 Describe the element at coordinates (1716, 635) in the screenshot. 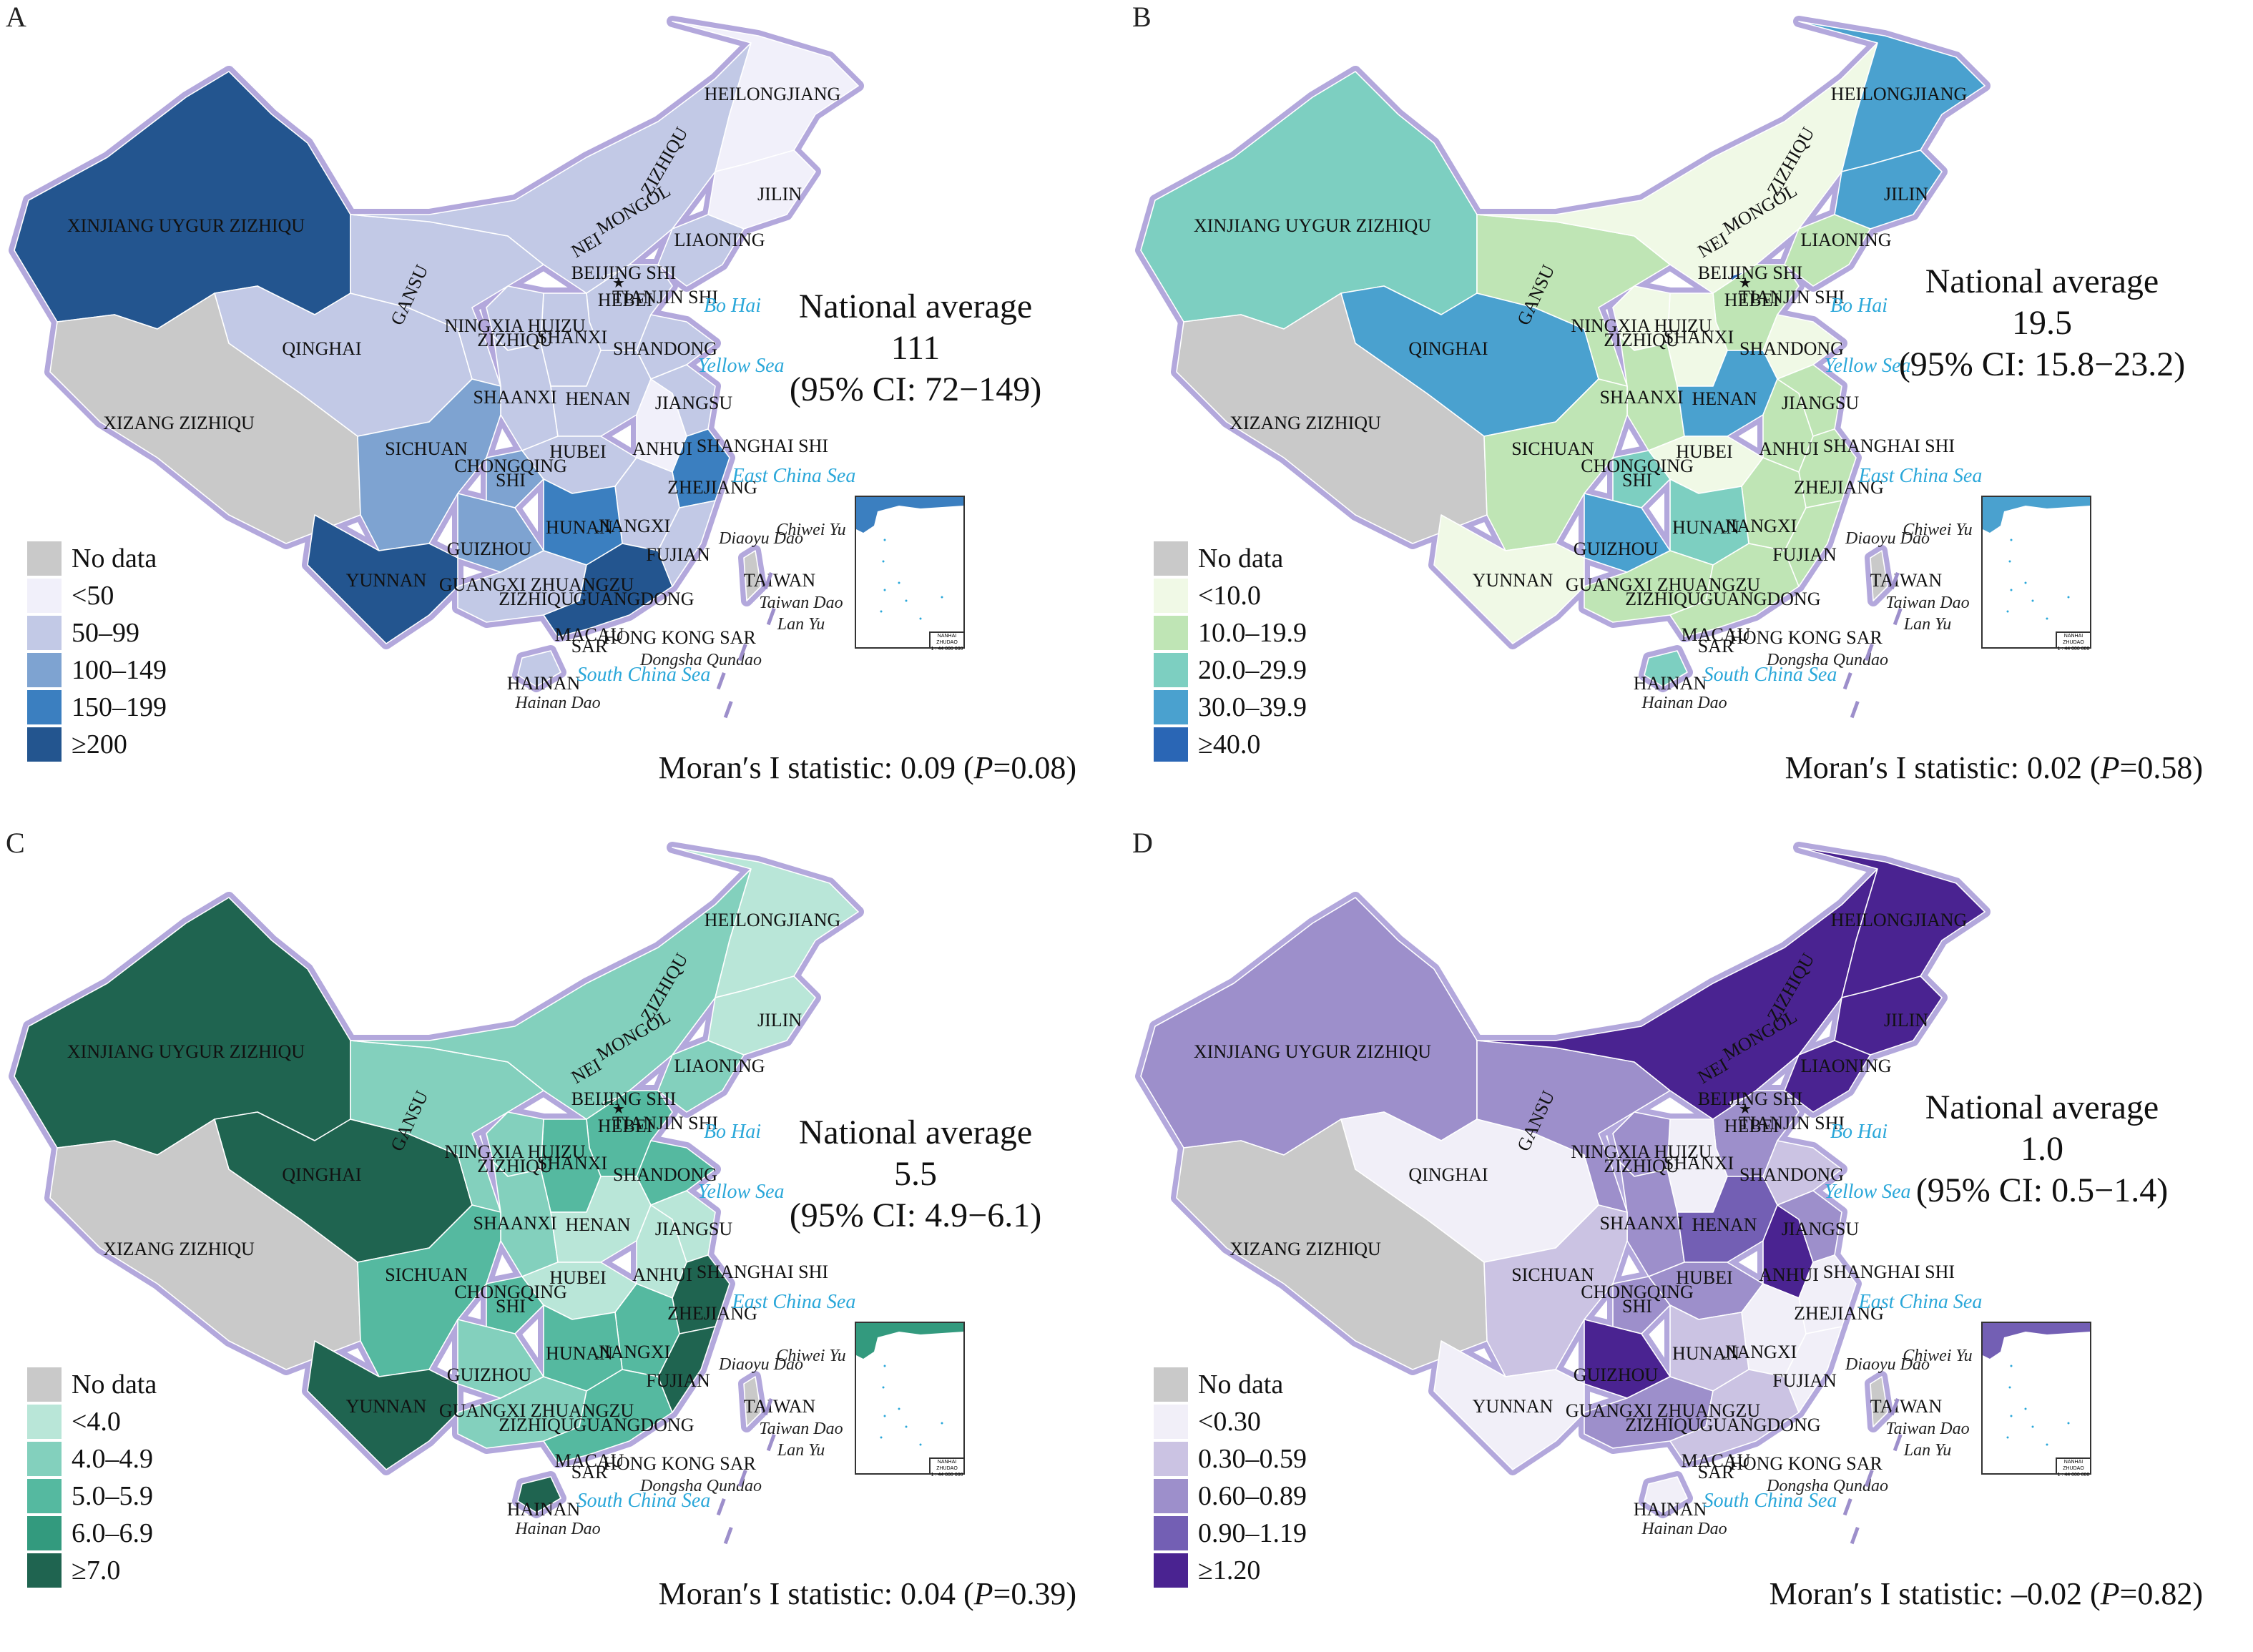

I see `map-label-macau_a: MACAU` at that location.